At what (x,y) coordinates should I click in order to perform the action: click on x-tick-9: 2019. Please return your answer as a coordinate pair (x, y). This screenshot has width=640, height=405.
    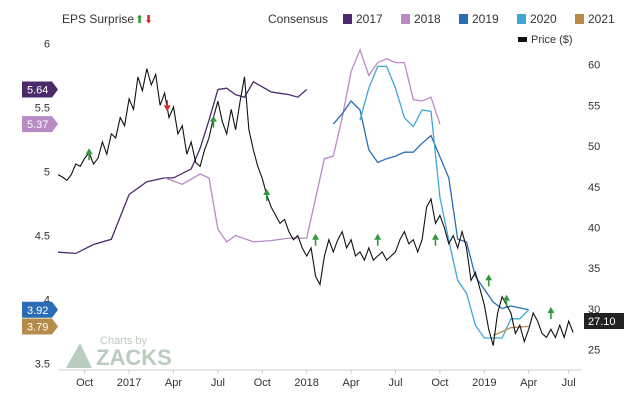
    Looking at the image, I should click on (484, 383).